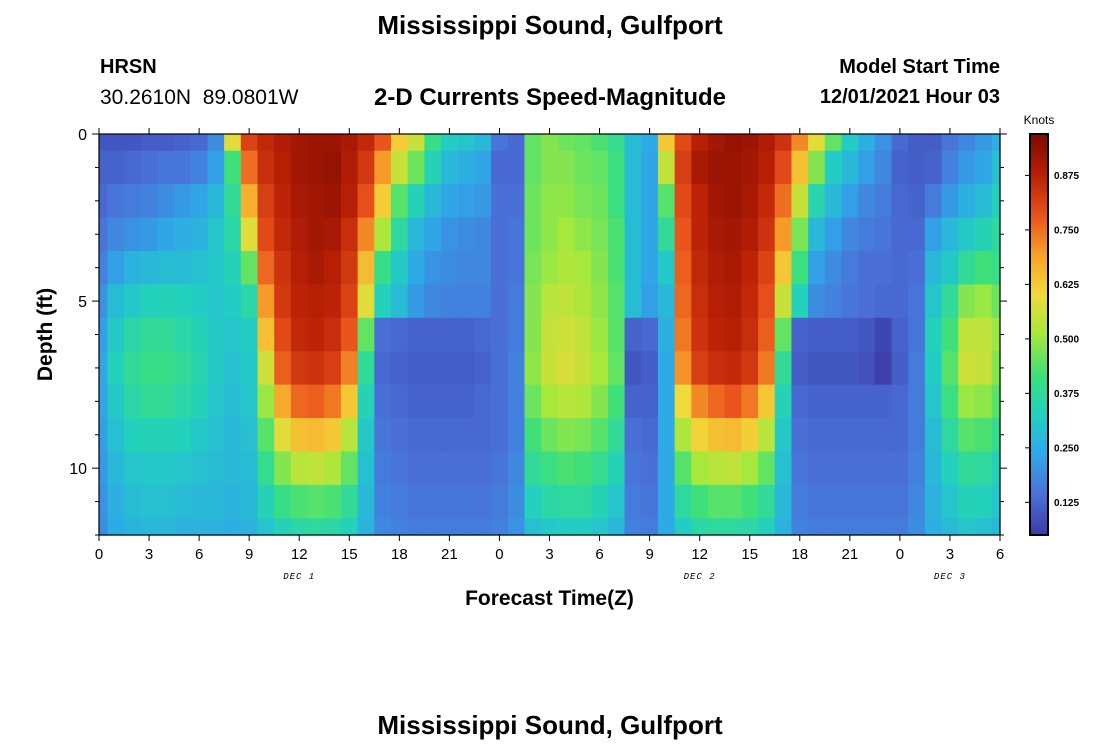  Describe the element at coordinates (950, 577) in the screenshot. I see `date-label: DEC 3` at that location.